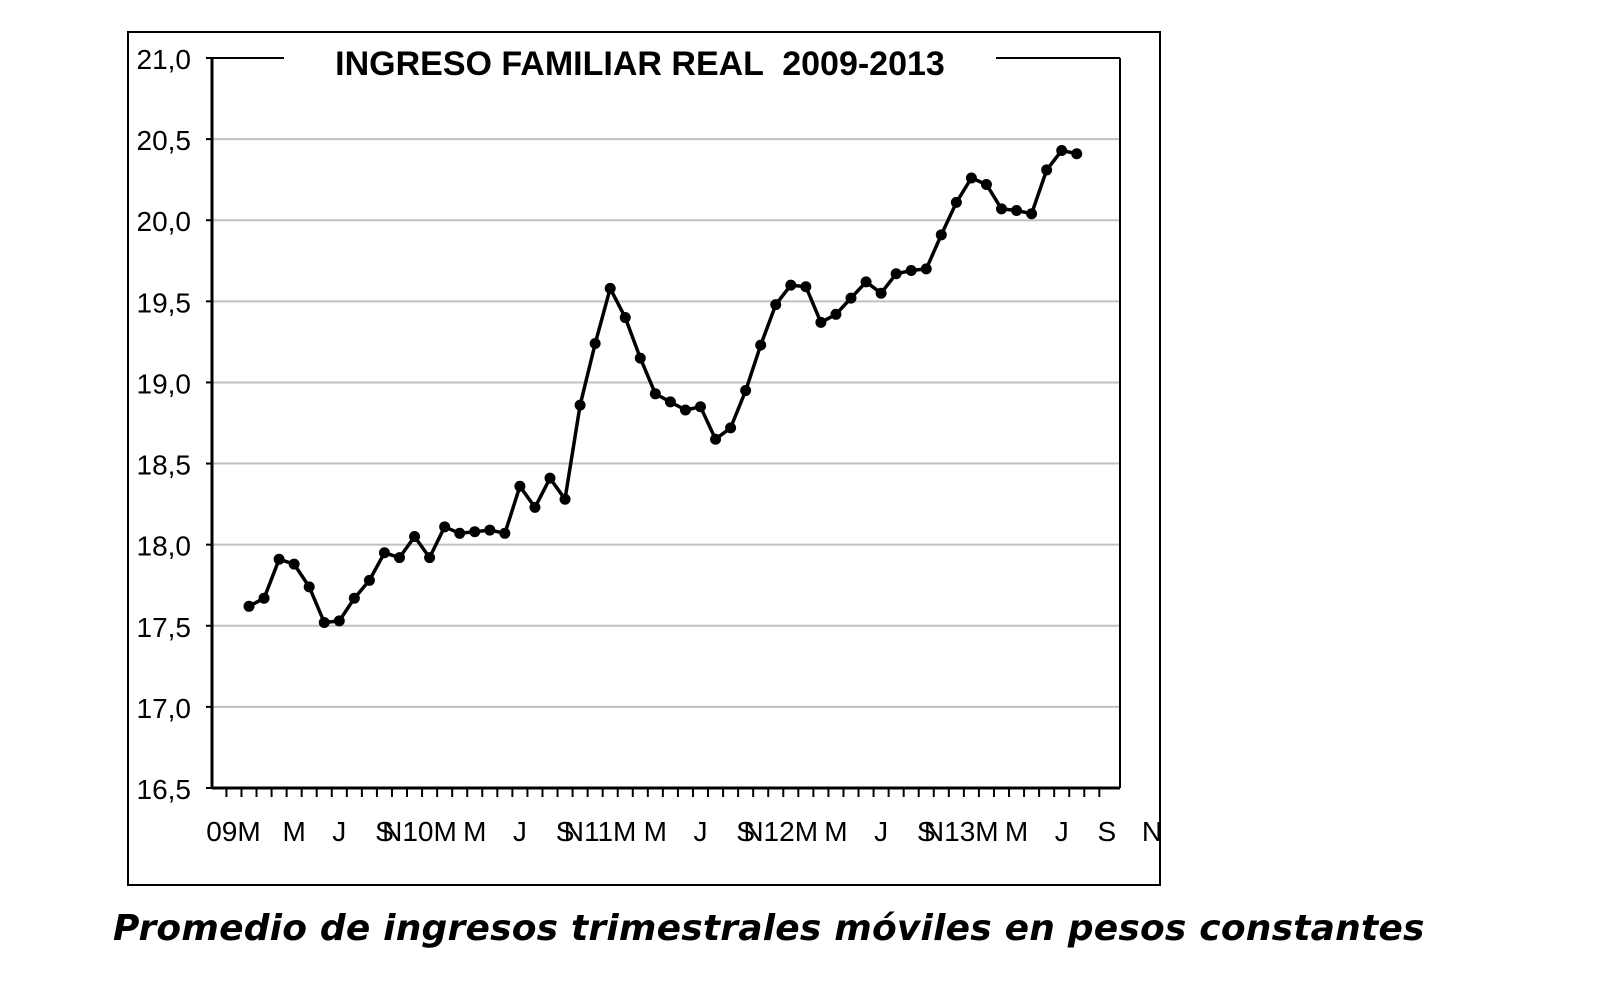  What do you see at coordinates (164, 302) in the screenshot?
I see `y-tick-label: 19,5` at bounding box center [164, 302].